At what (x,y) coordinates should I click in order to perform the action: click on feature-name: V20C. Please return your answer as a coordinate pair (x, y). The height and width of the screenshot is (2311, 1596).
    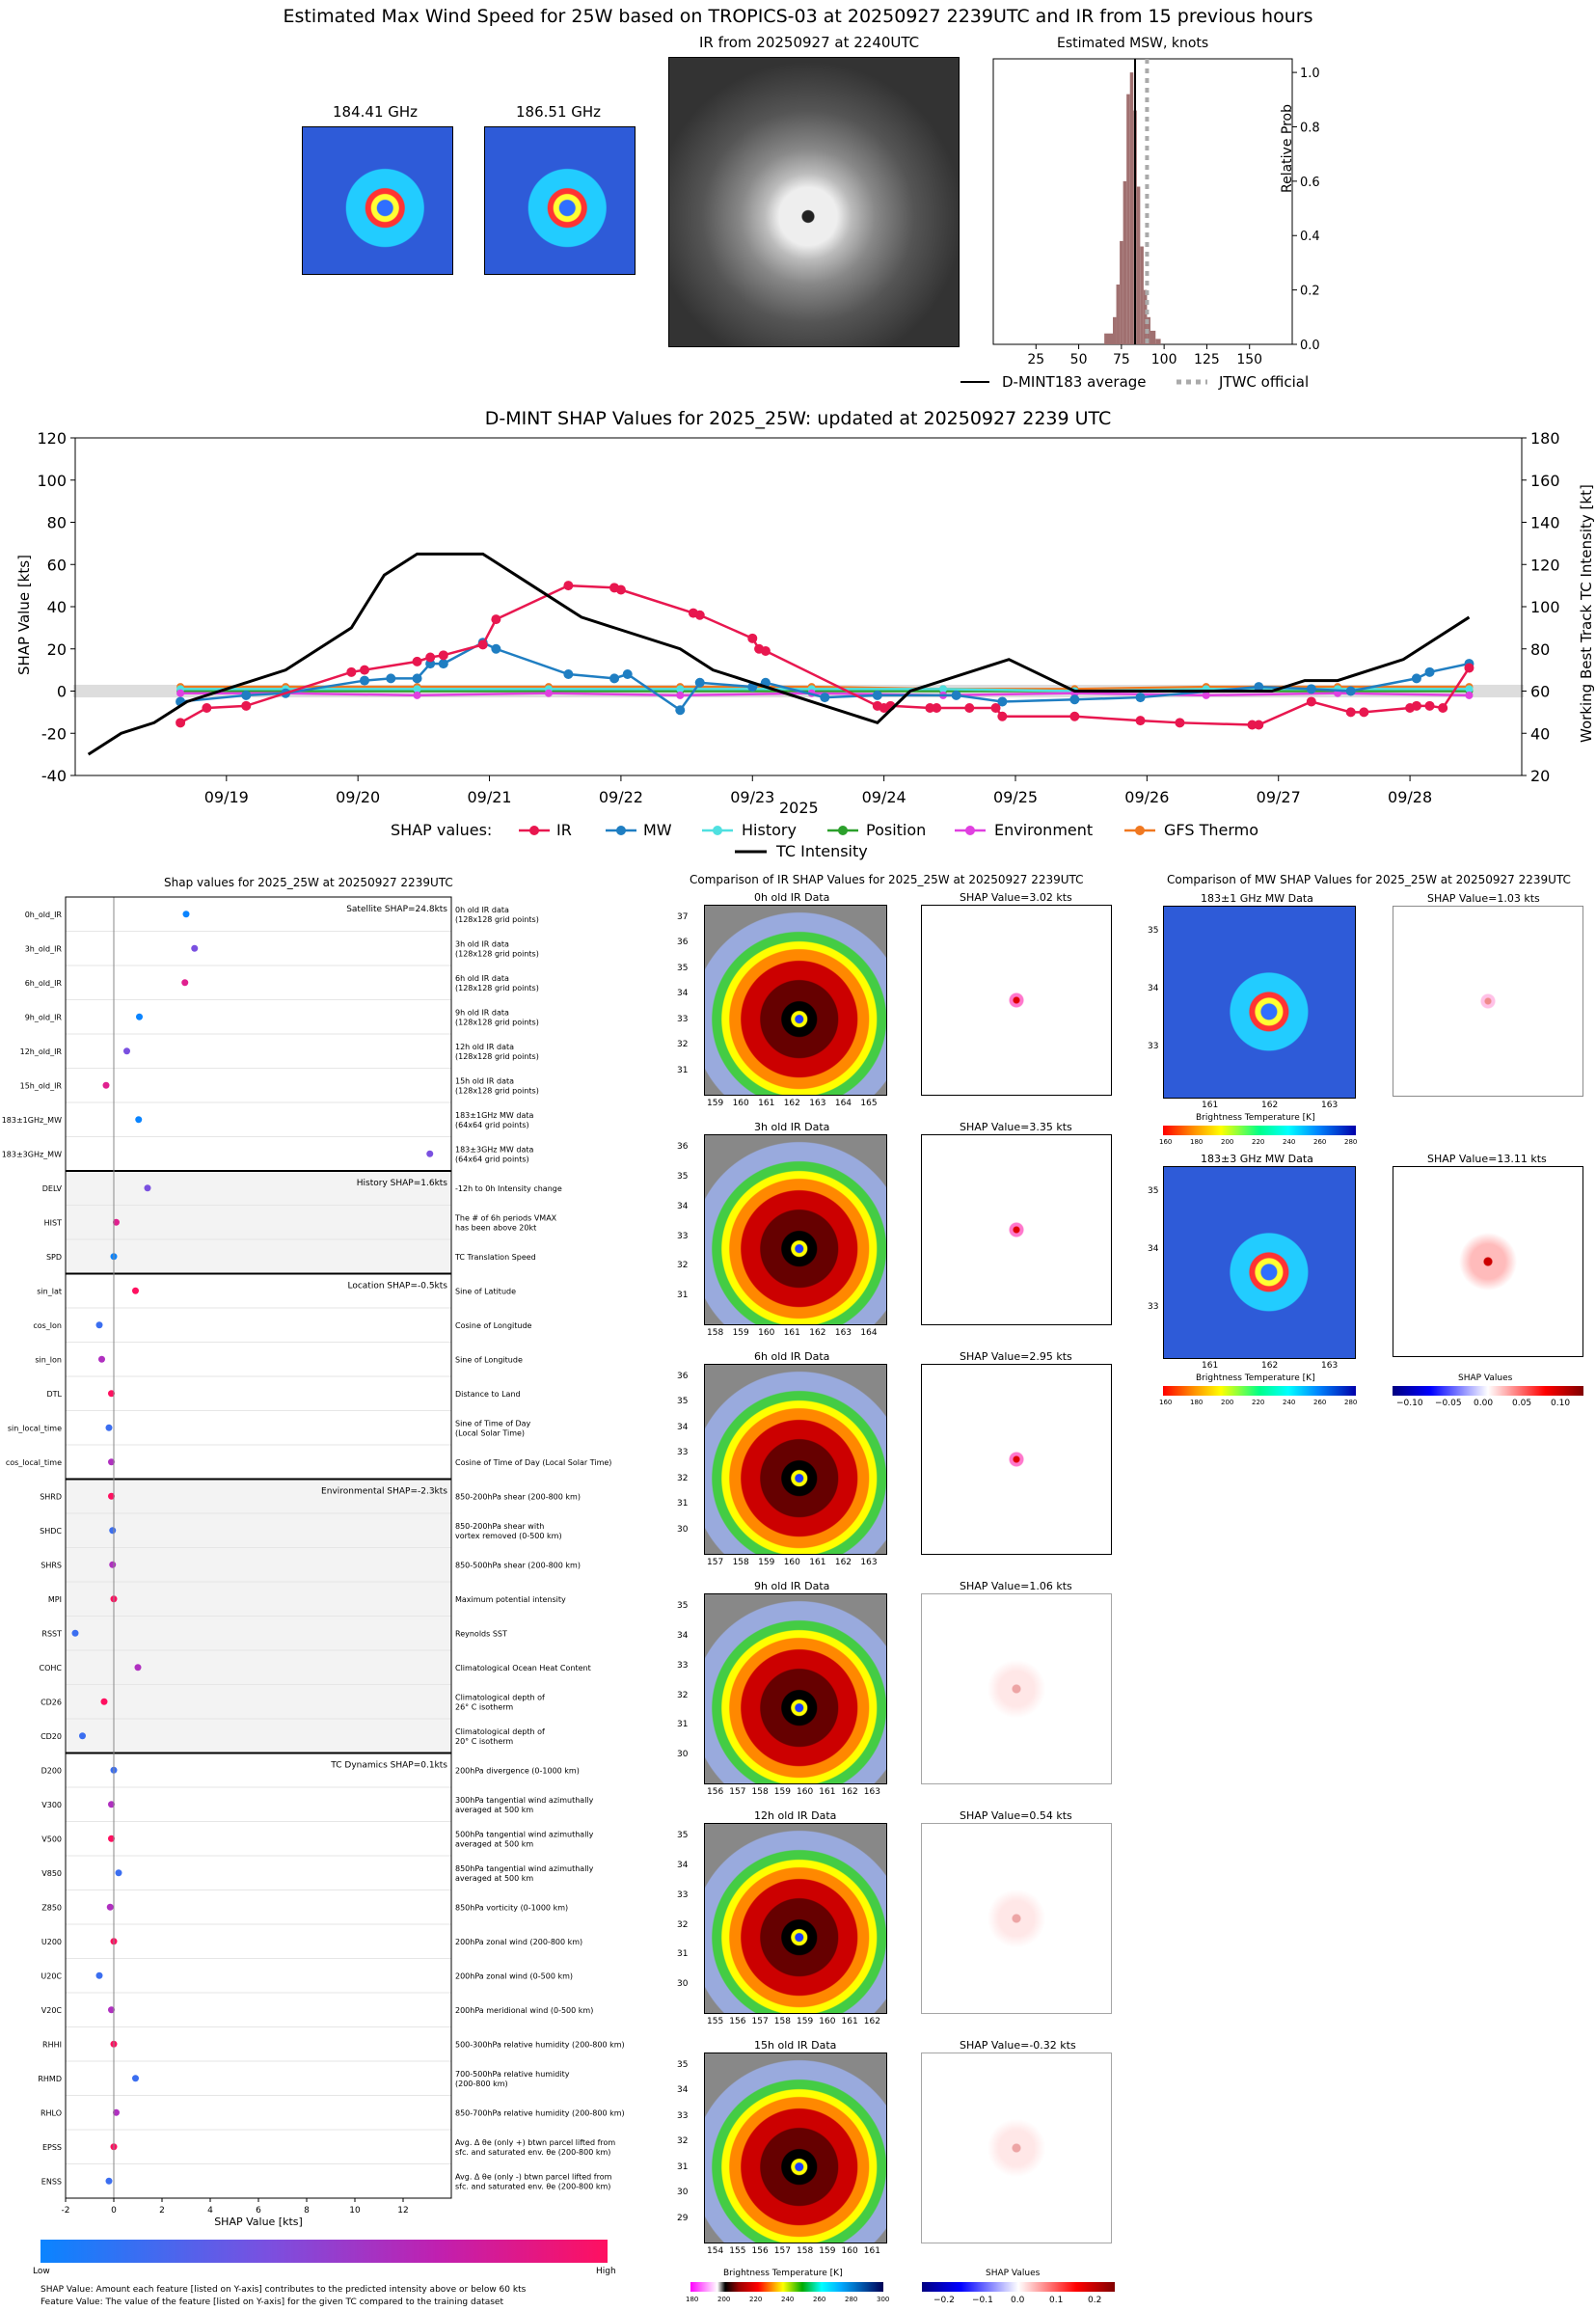
    Looking at the image, I should click on (52, 2010).